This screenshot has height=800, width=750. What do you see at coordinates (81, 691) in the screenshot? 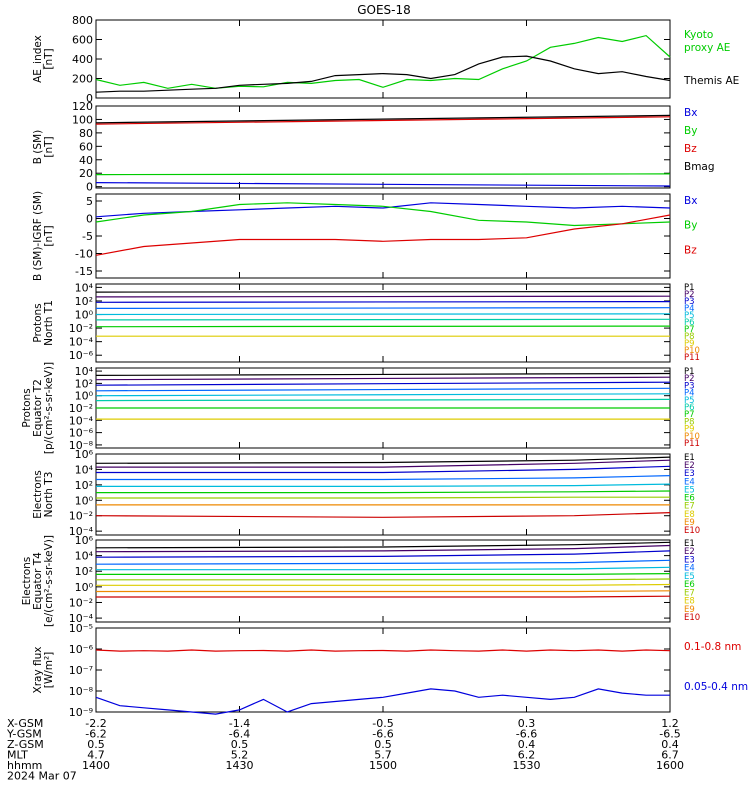
I see `y-tick-label: 10⁻⁸` at bounding box center [81, 691].